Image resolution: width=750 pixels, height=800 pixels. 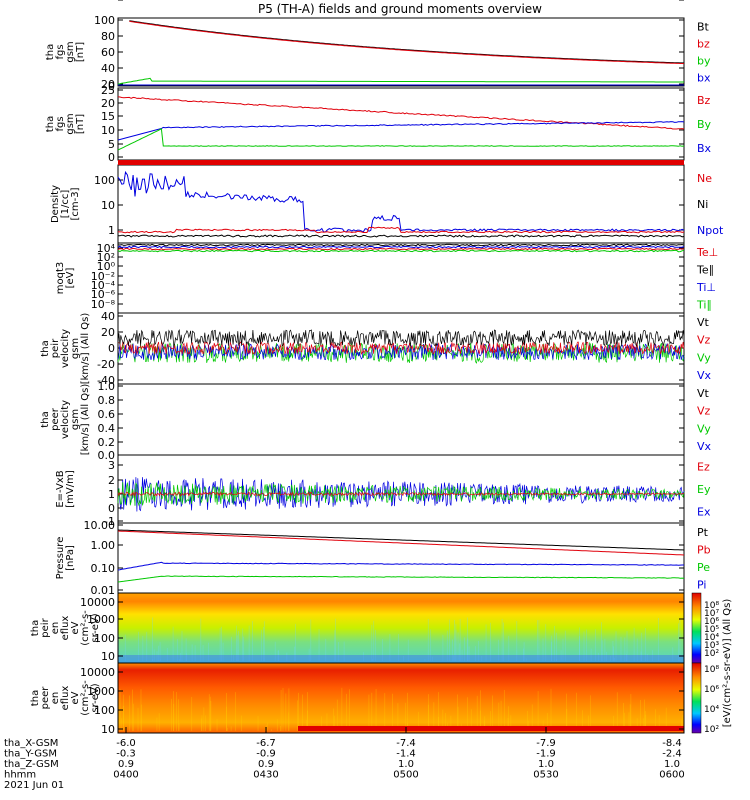 I want to click on legend-peer_v-blue: Vx, so click(x=704, y=446).